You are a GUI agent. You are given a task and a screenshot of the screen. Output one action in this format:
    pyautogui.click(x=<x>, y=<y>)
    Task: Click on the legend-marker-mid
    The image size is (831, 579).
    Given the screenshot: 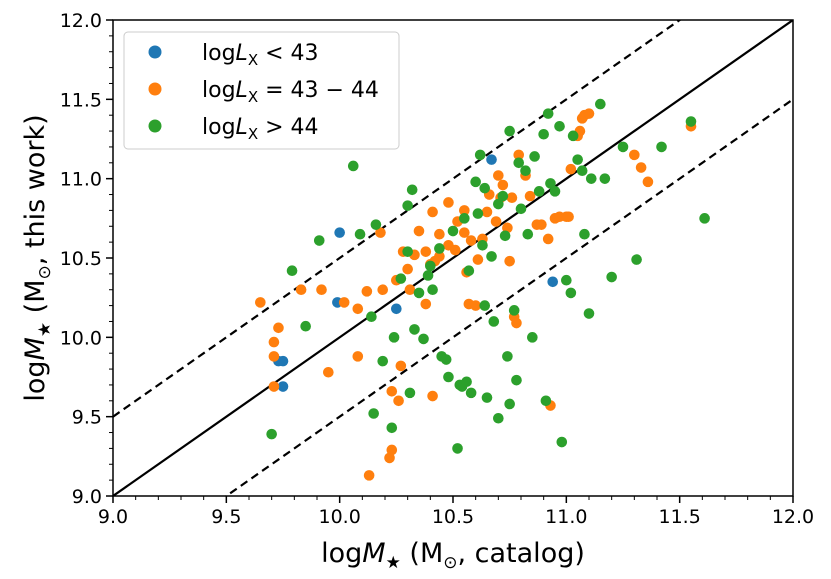 What is the action you would take?
    pyautogui.click(x=155, y=89)
    